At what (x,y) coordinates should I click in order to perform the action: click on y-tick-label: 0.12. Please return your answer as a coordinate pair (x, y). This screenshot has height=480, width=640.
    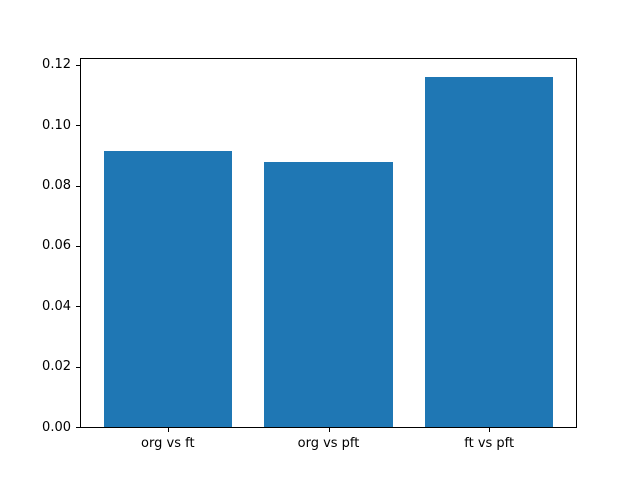
    Looking at the image, I should click on (56, 65).